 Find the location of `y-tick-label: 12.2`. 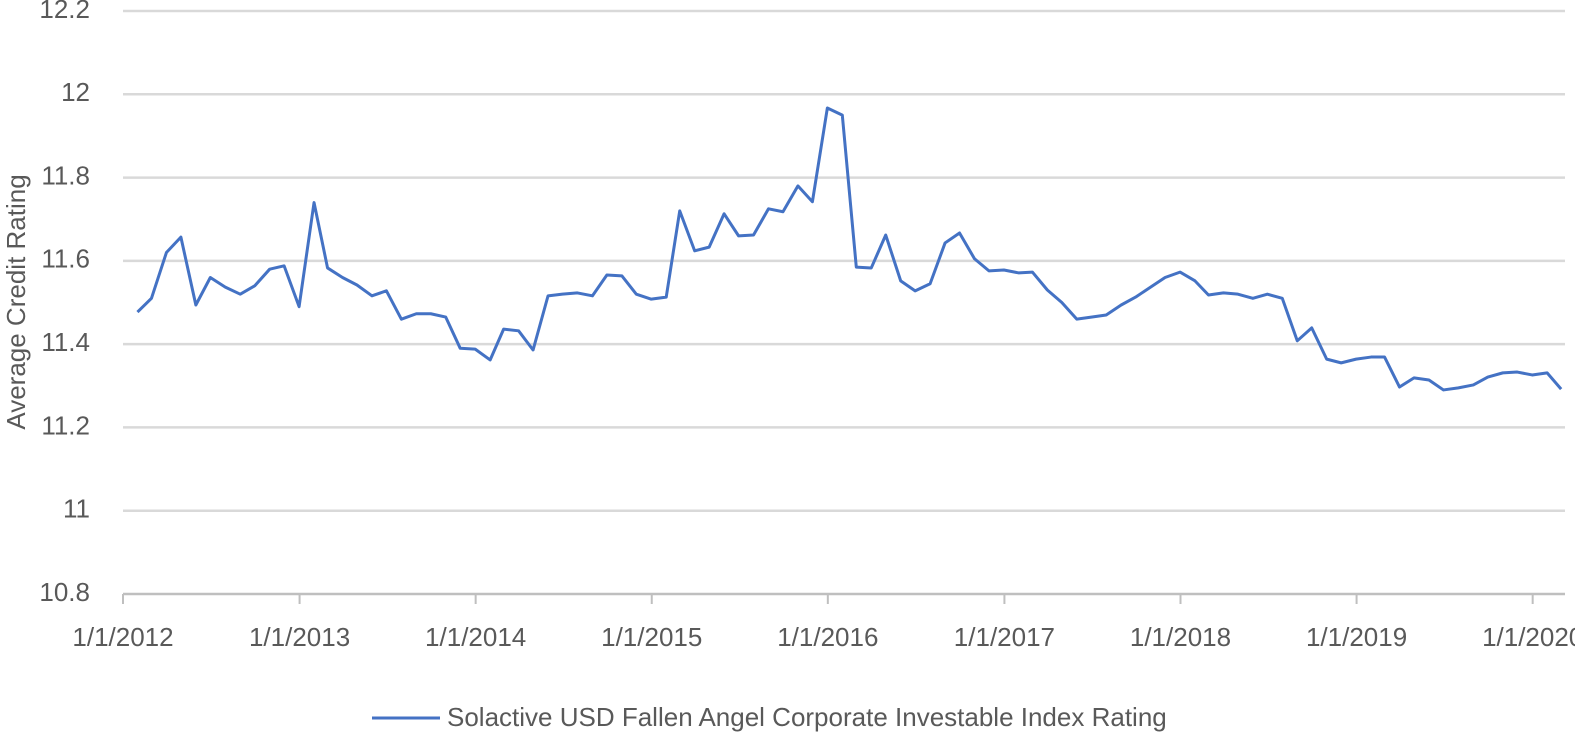

y-tick-label: 12.2 is located at coordinates (64, 12).